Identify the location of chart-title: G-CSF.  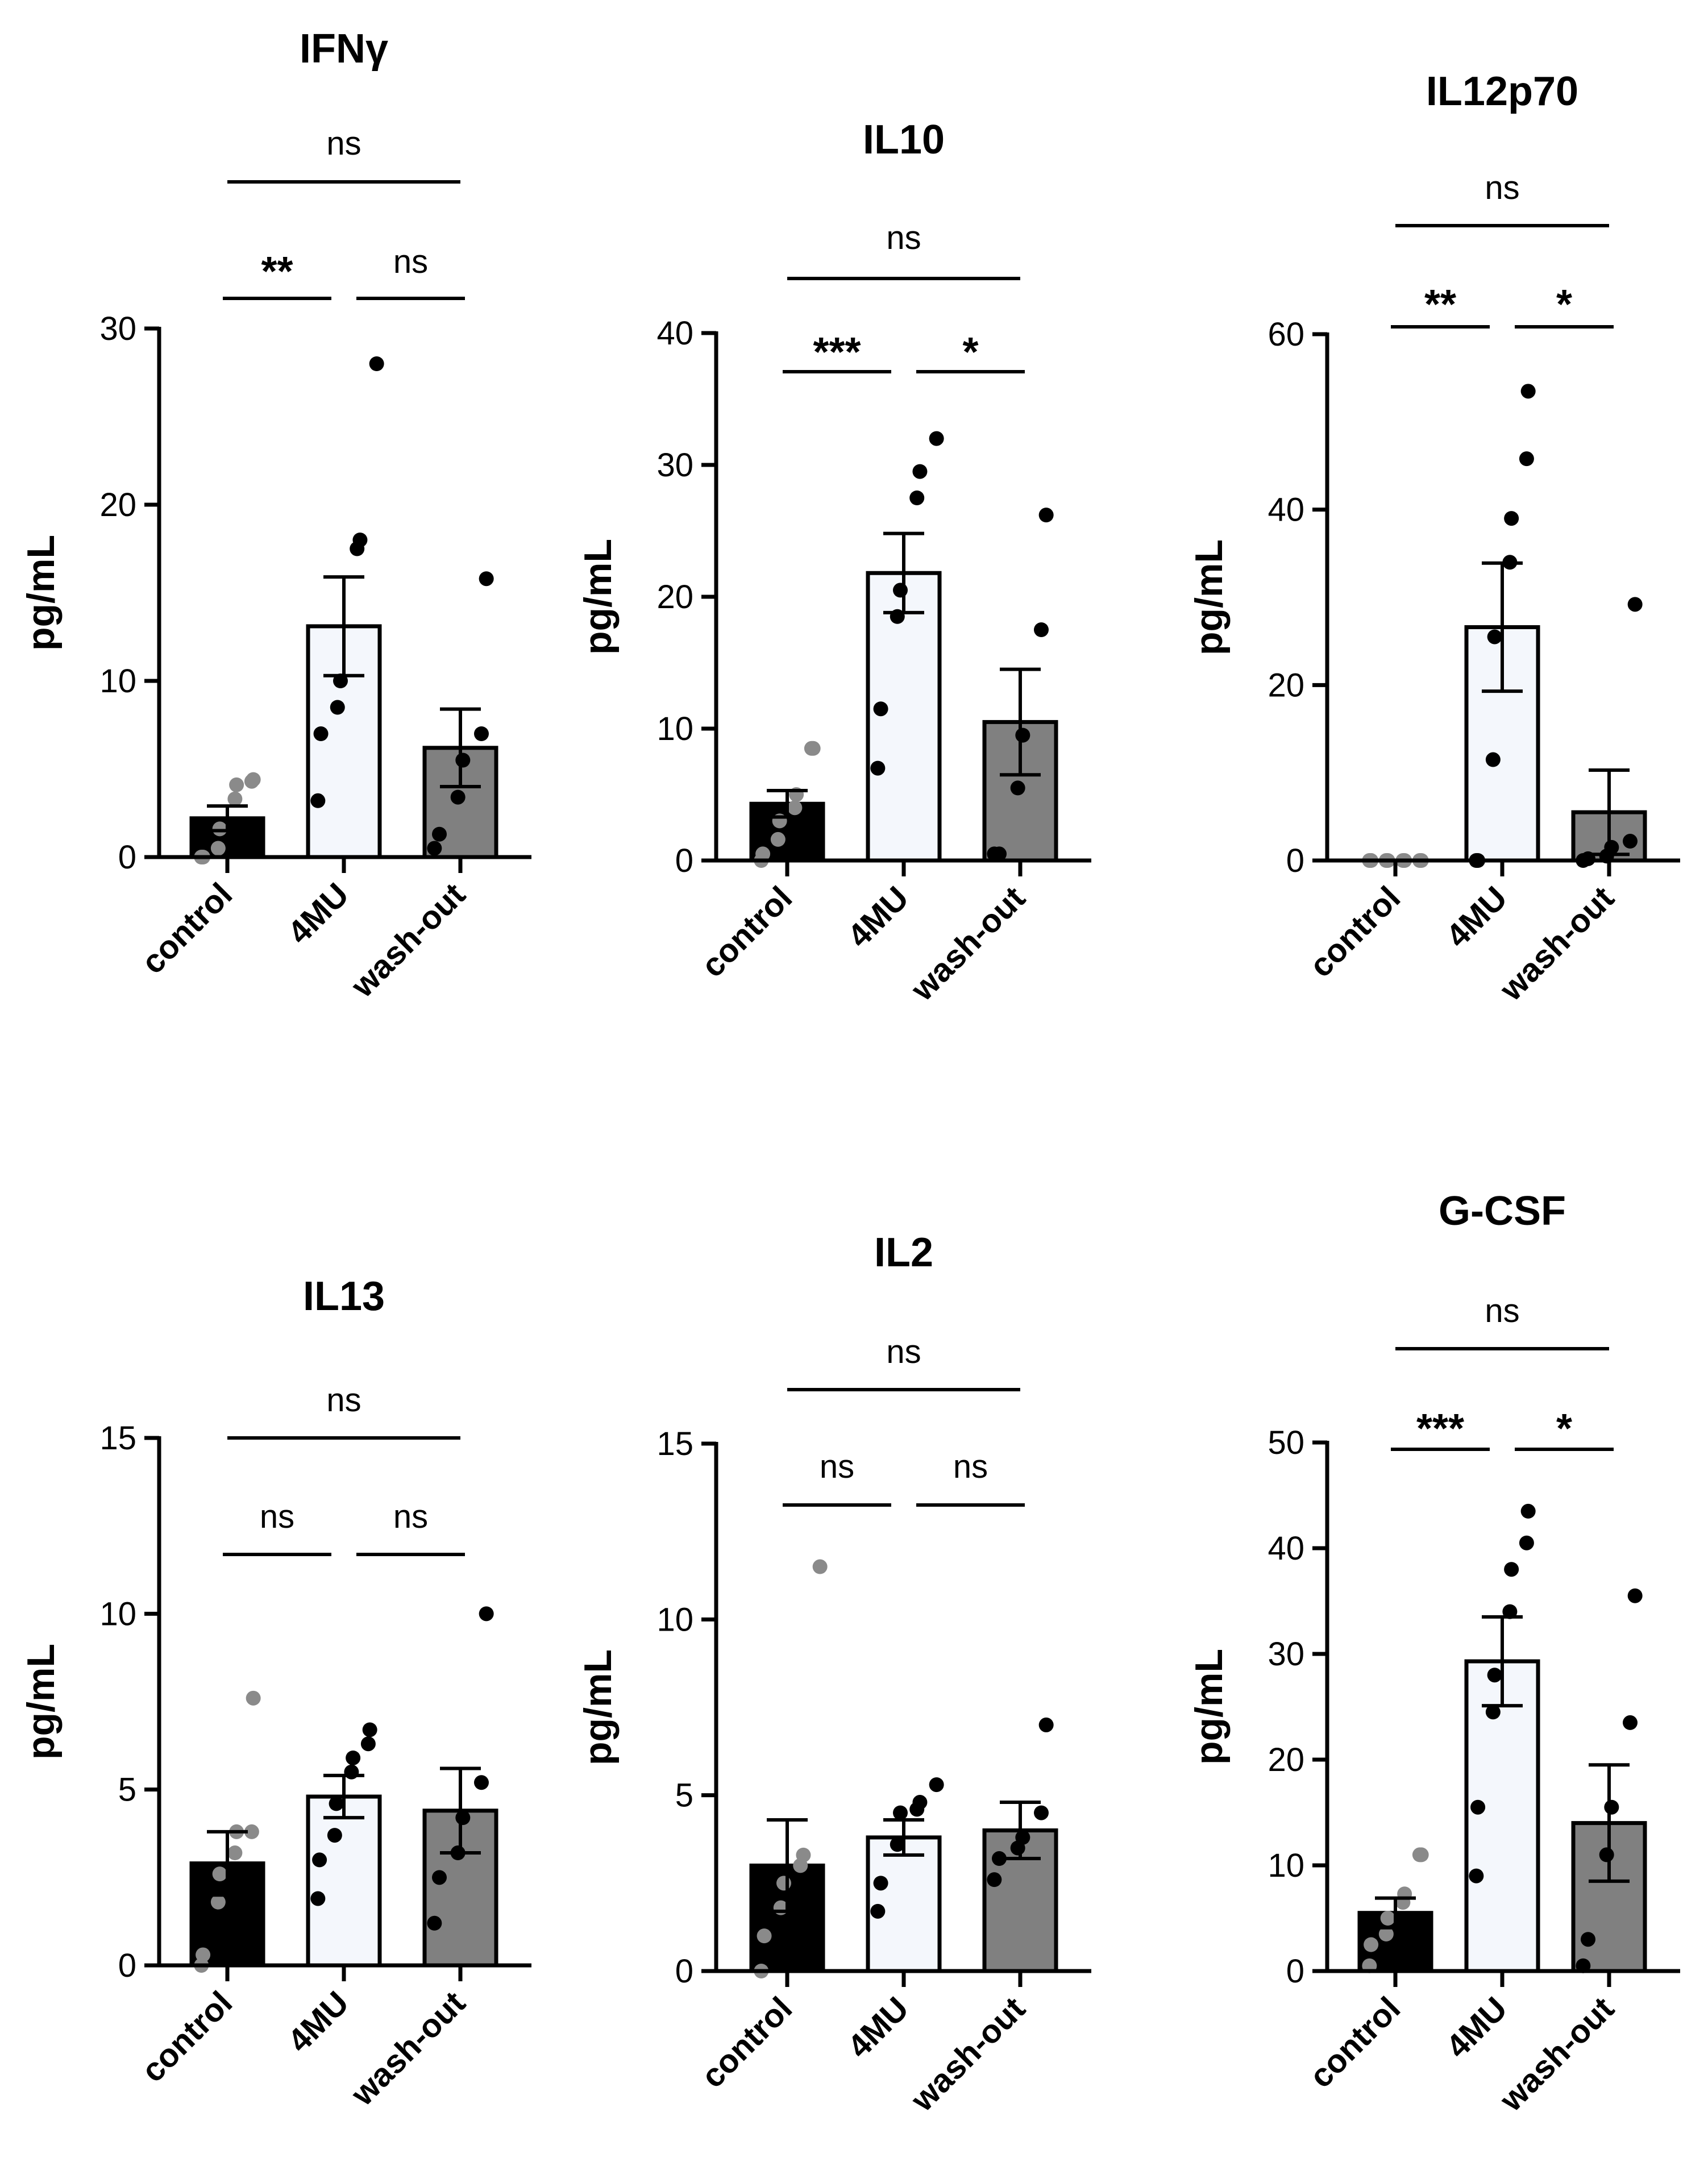
(1502, 1211).